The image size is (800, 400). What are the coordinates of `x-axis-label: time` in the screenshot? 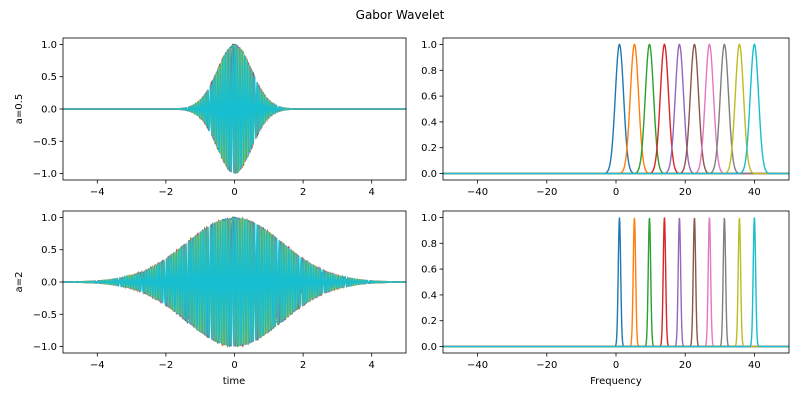 It's located at (234, 381).